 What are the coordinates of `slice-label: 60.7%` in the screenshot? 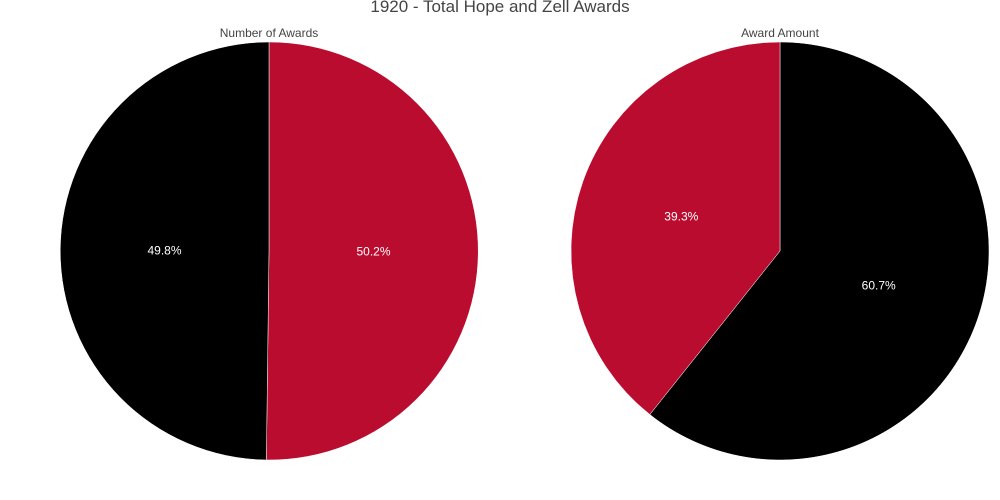 It's located at (879, 286).